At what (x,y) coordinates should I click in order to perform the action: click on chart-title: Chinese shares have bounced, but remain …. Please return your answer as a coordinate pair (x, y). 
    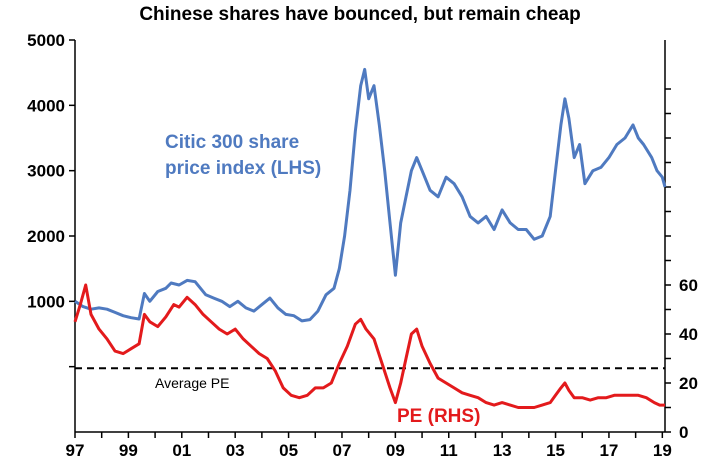
    Looking at the image, I should click on (360, 14).